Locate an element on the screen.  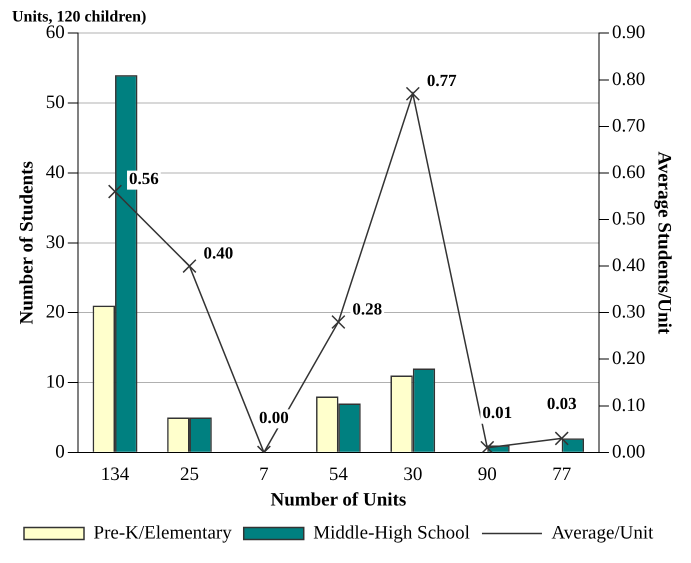
x-axis-title: Number of Units is located at coordinates (338, 500).